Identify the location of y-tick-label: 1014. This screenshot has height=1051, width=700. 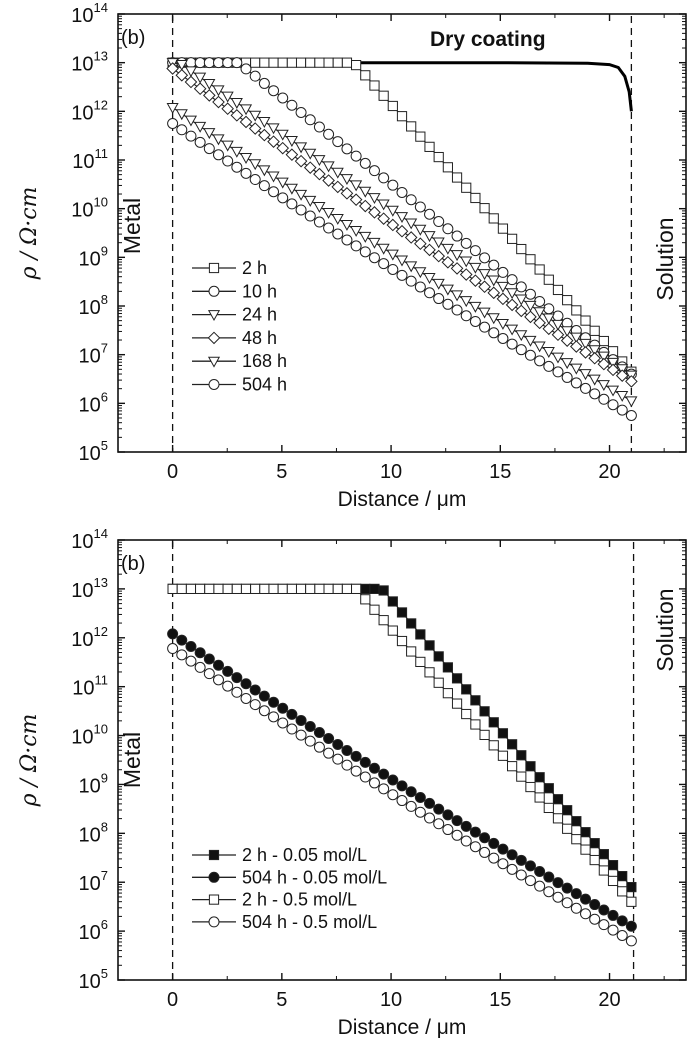
(89, 539).